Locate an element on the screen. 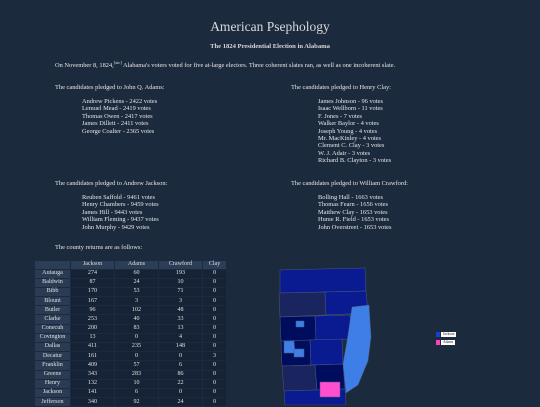 This screenshot has height=407, width=540. vote-count-cell: 340 is located at coordinates (92, 402).